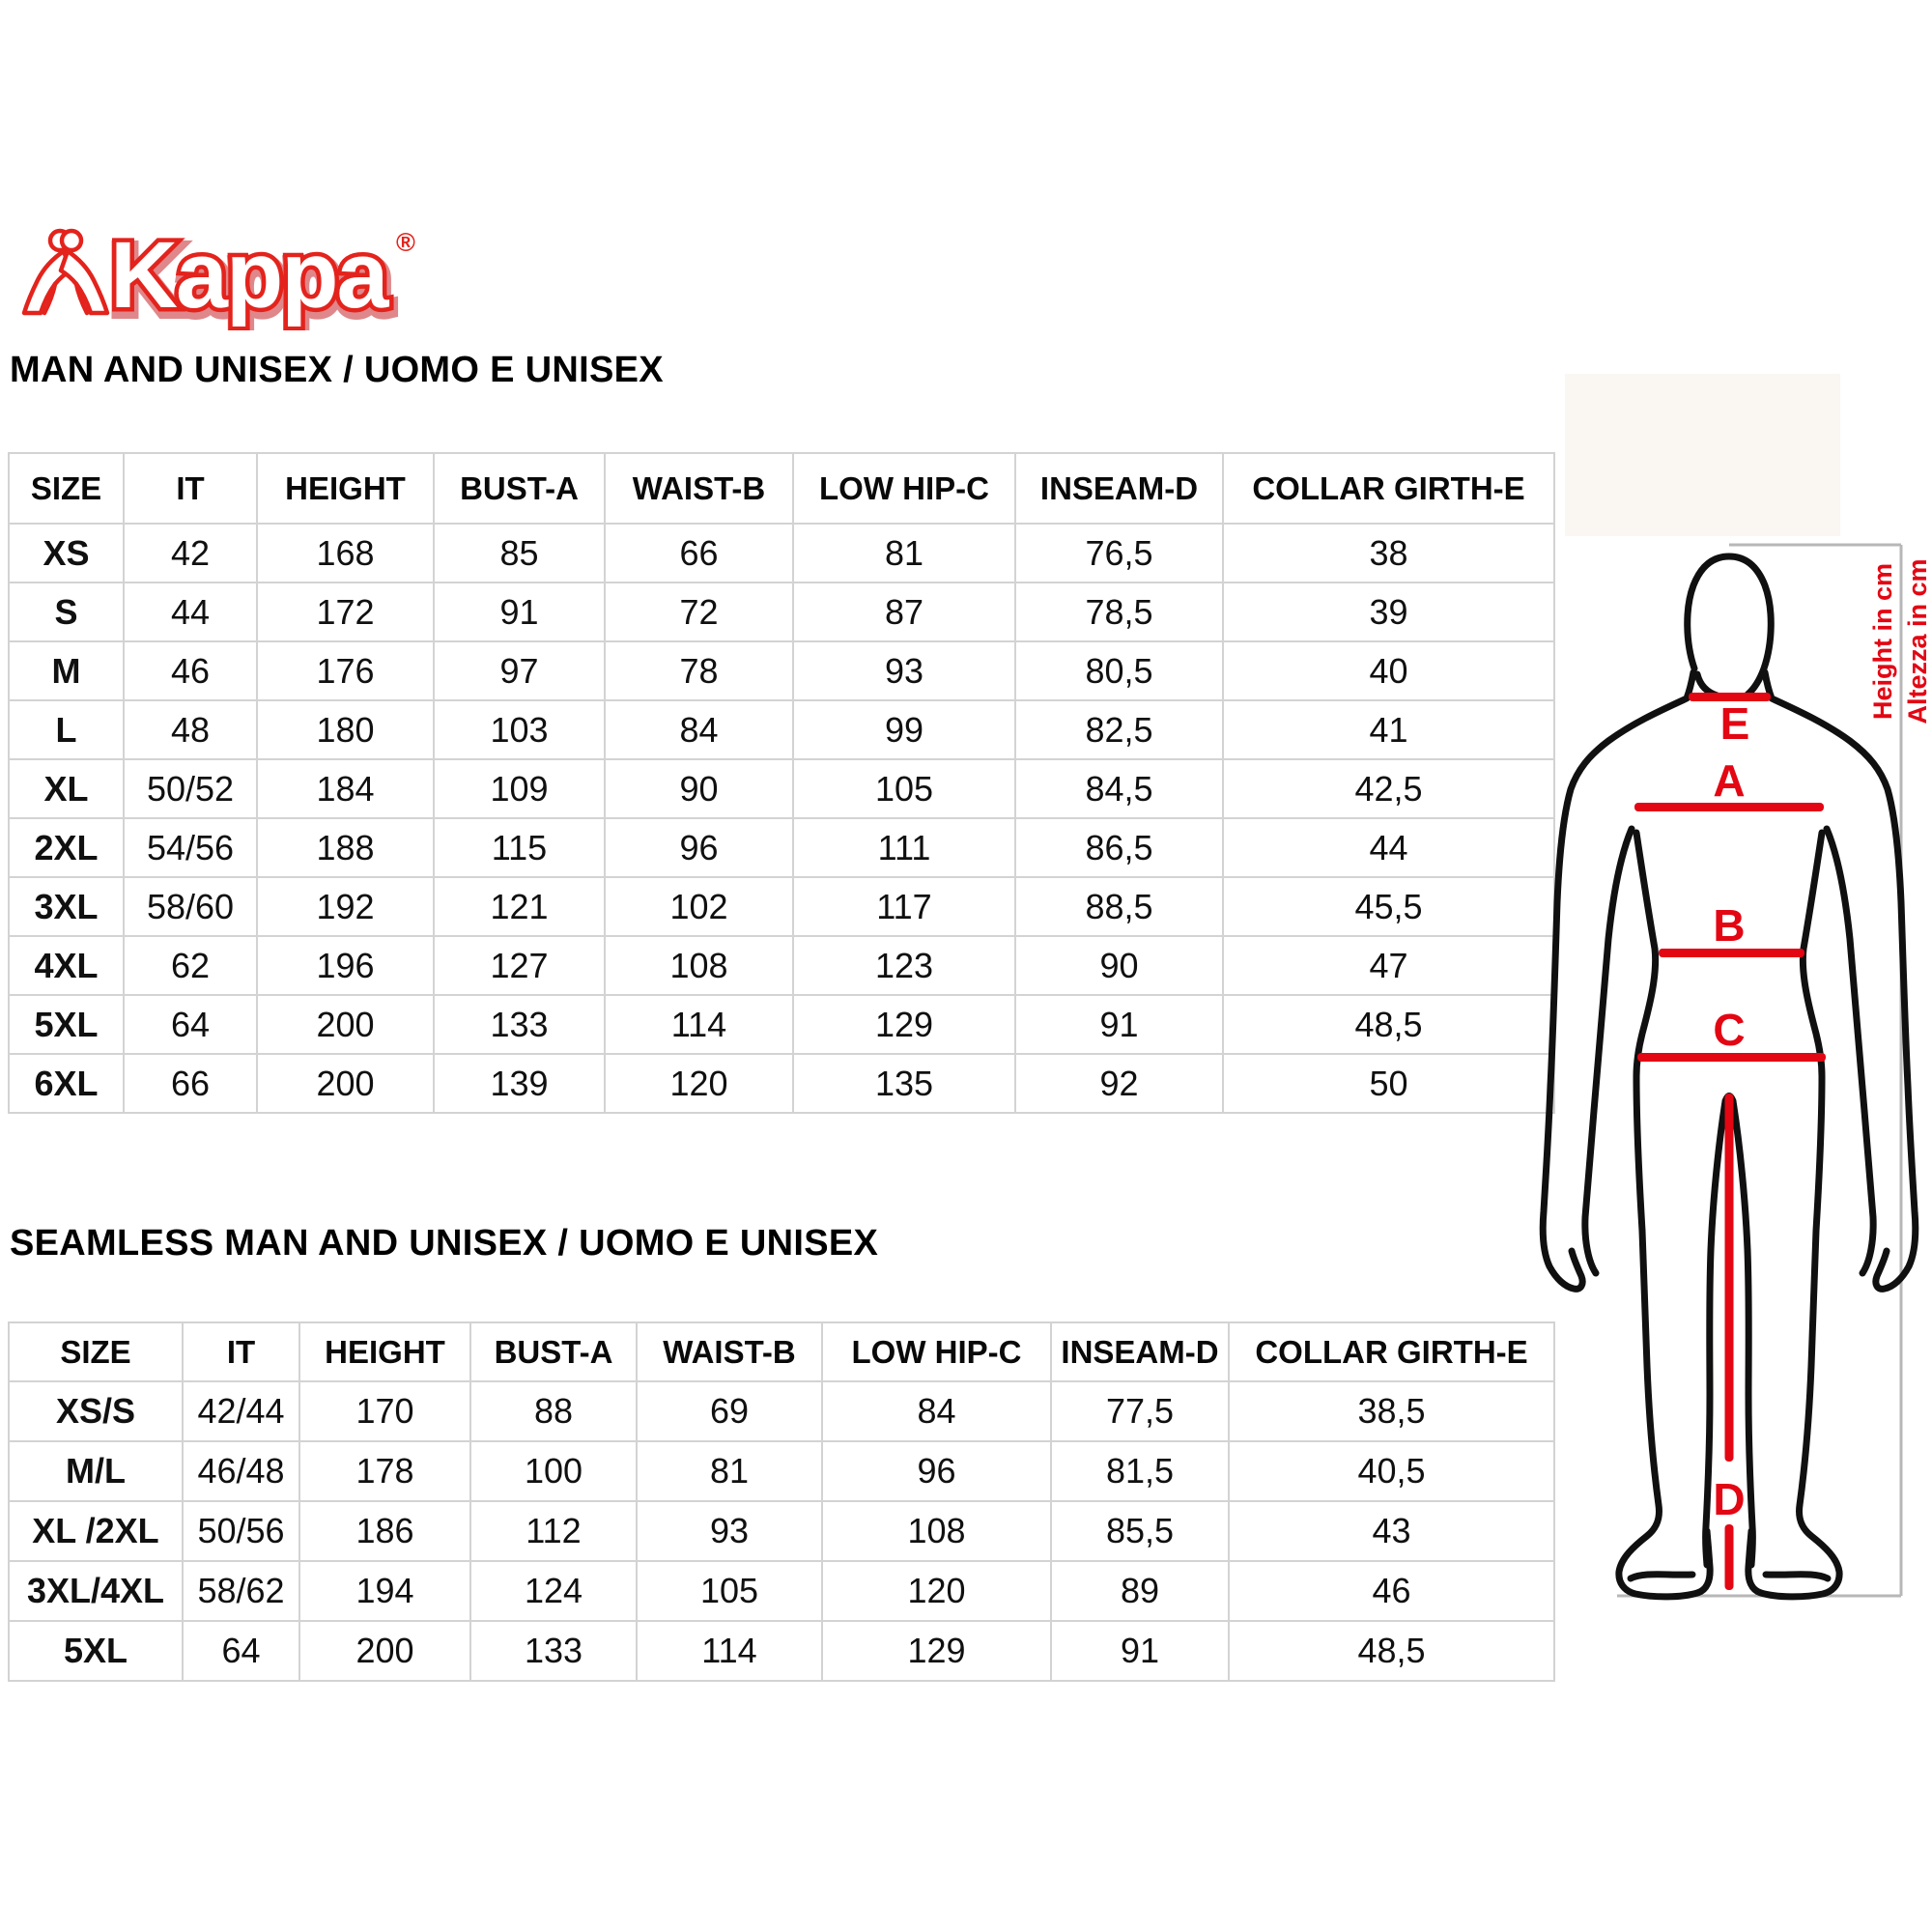 The height and width of the screenshot is (1932, 1932). I want to click on table-row: XS 42 168 85 66 81 76,5 38, so click(781, 553).